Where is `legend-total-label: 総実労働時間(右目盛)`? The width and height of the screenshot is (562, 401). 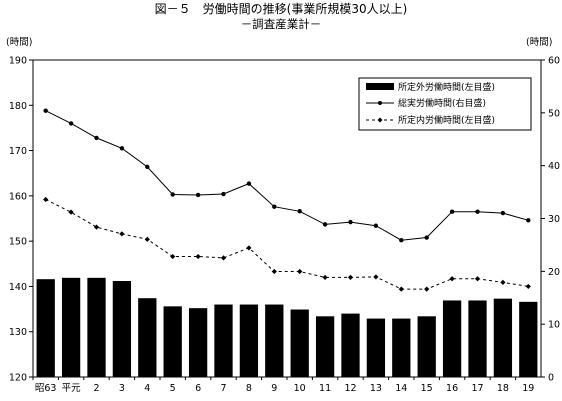 legend-total-label: 総実労働時間(右目盛) is located at coordinates (442, 103).